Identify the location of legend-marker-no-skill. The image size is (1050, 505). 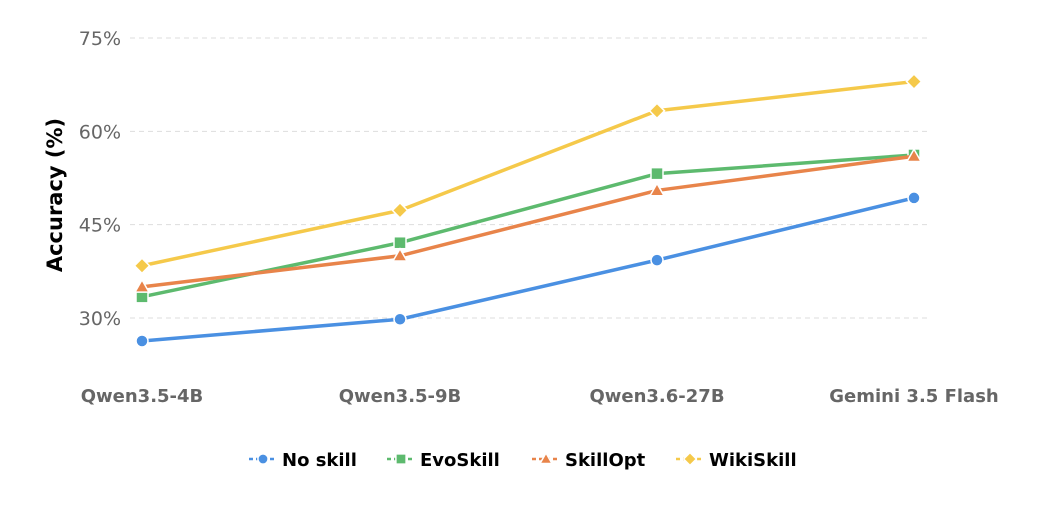
(263, 459).